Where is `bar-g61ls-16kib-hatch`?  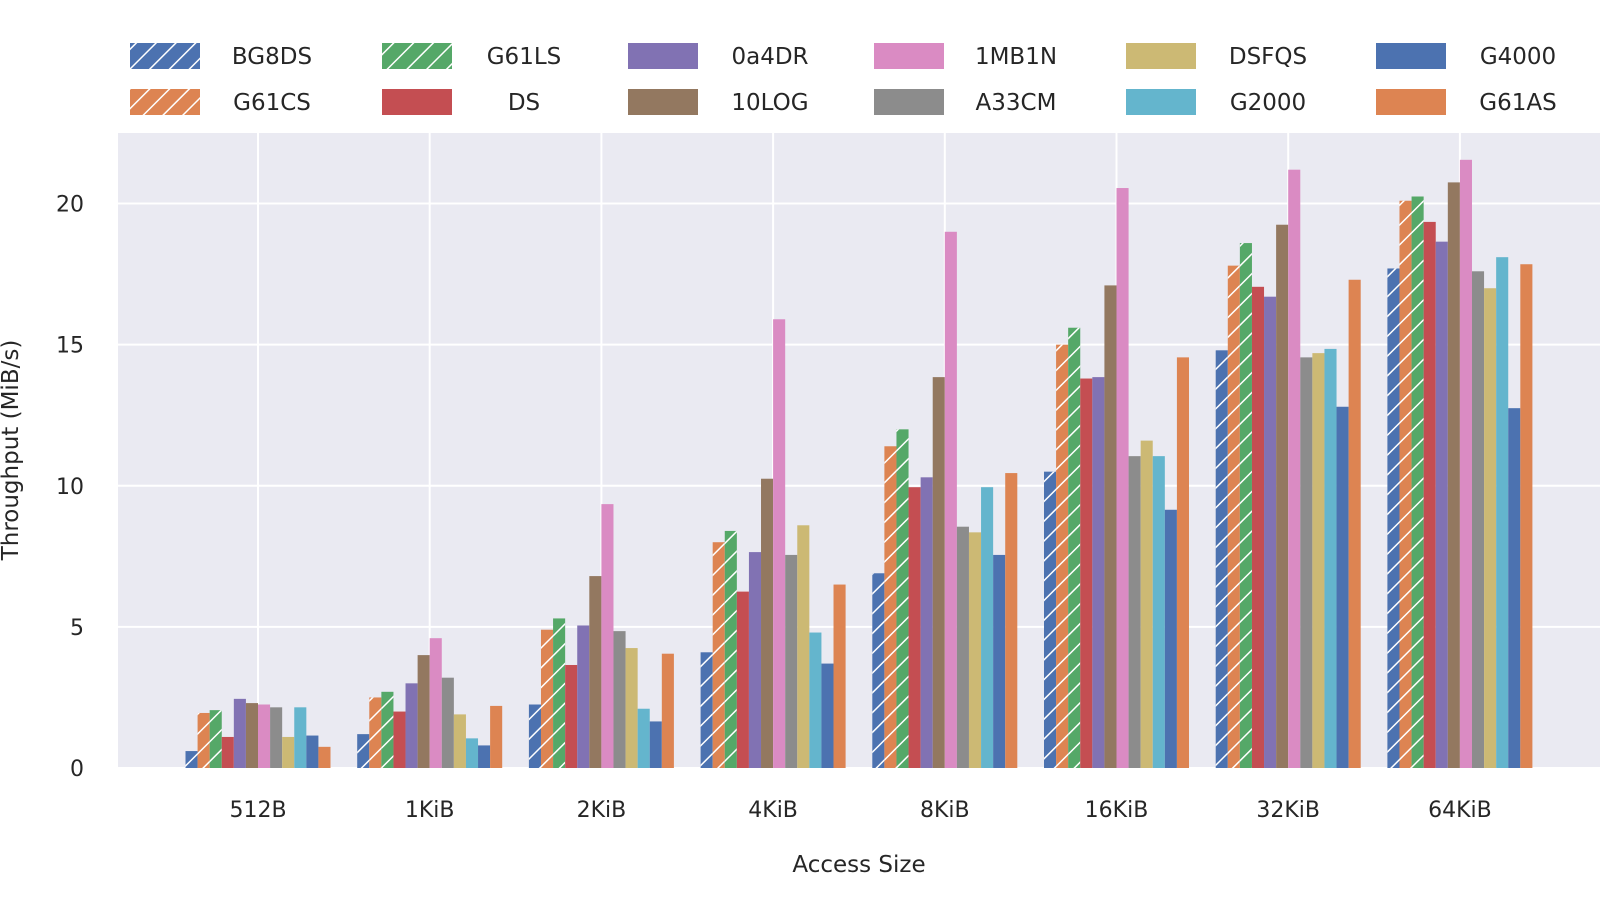
bar-g61ls-16kib-hatch is located at coordinates (1074, 547).